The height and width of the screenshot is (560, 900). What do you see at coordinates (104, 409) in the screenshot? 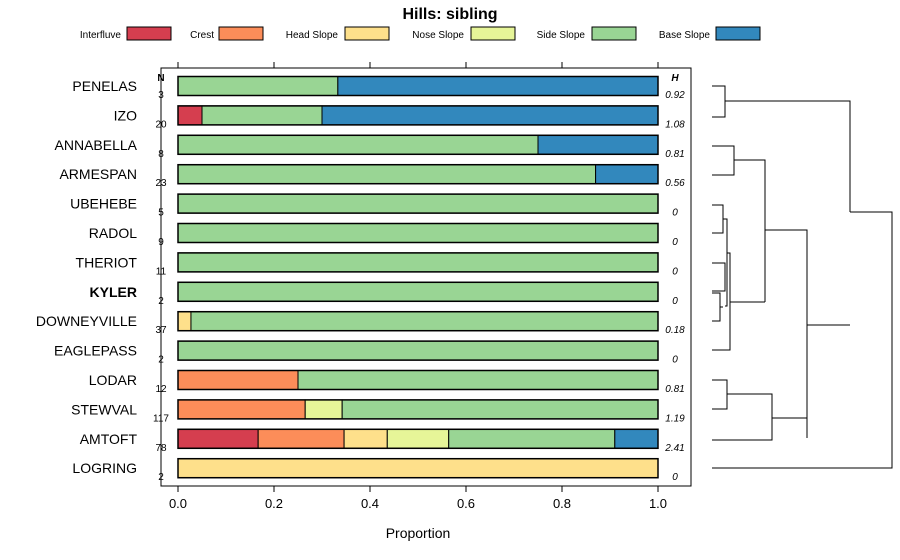
I see `row-label: STEWVAL` at bounding box center [104, 409].